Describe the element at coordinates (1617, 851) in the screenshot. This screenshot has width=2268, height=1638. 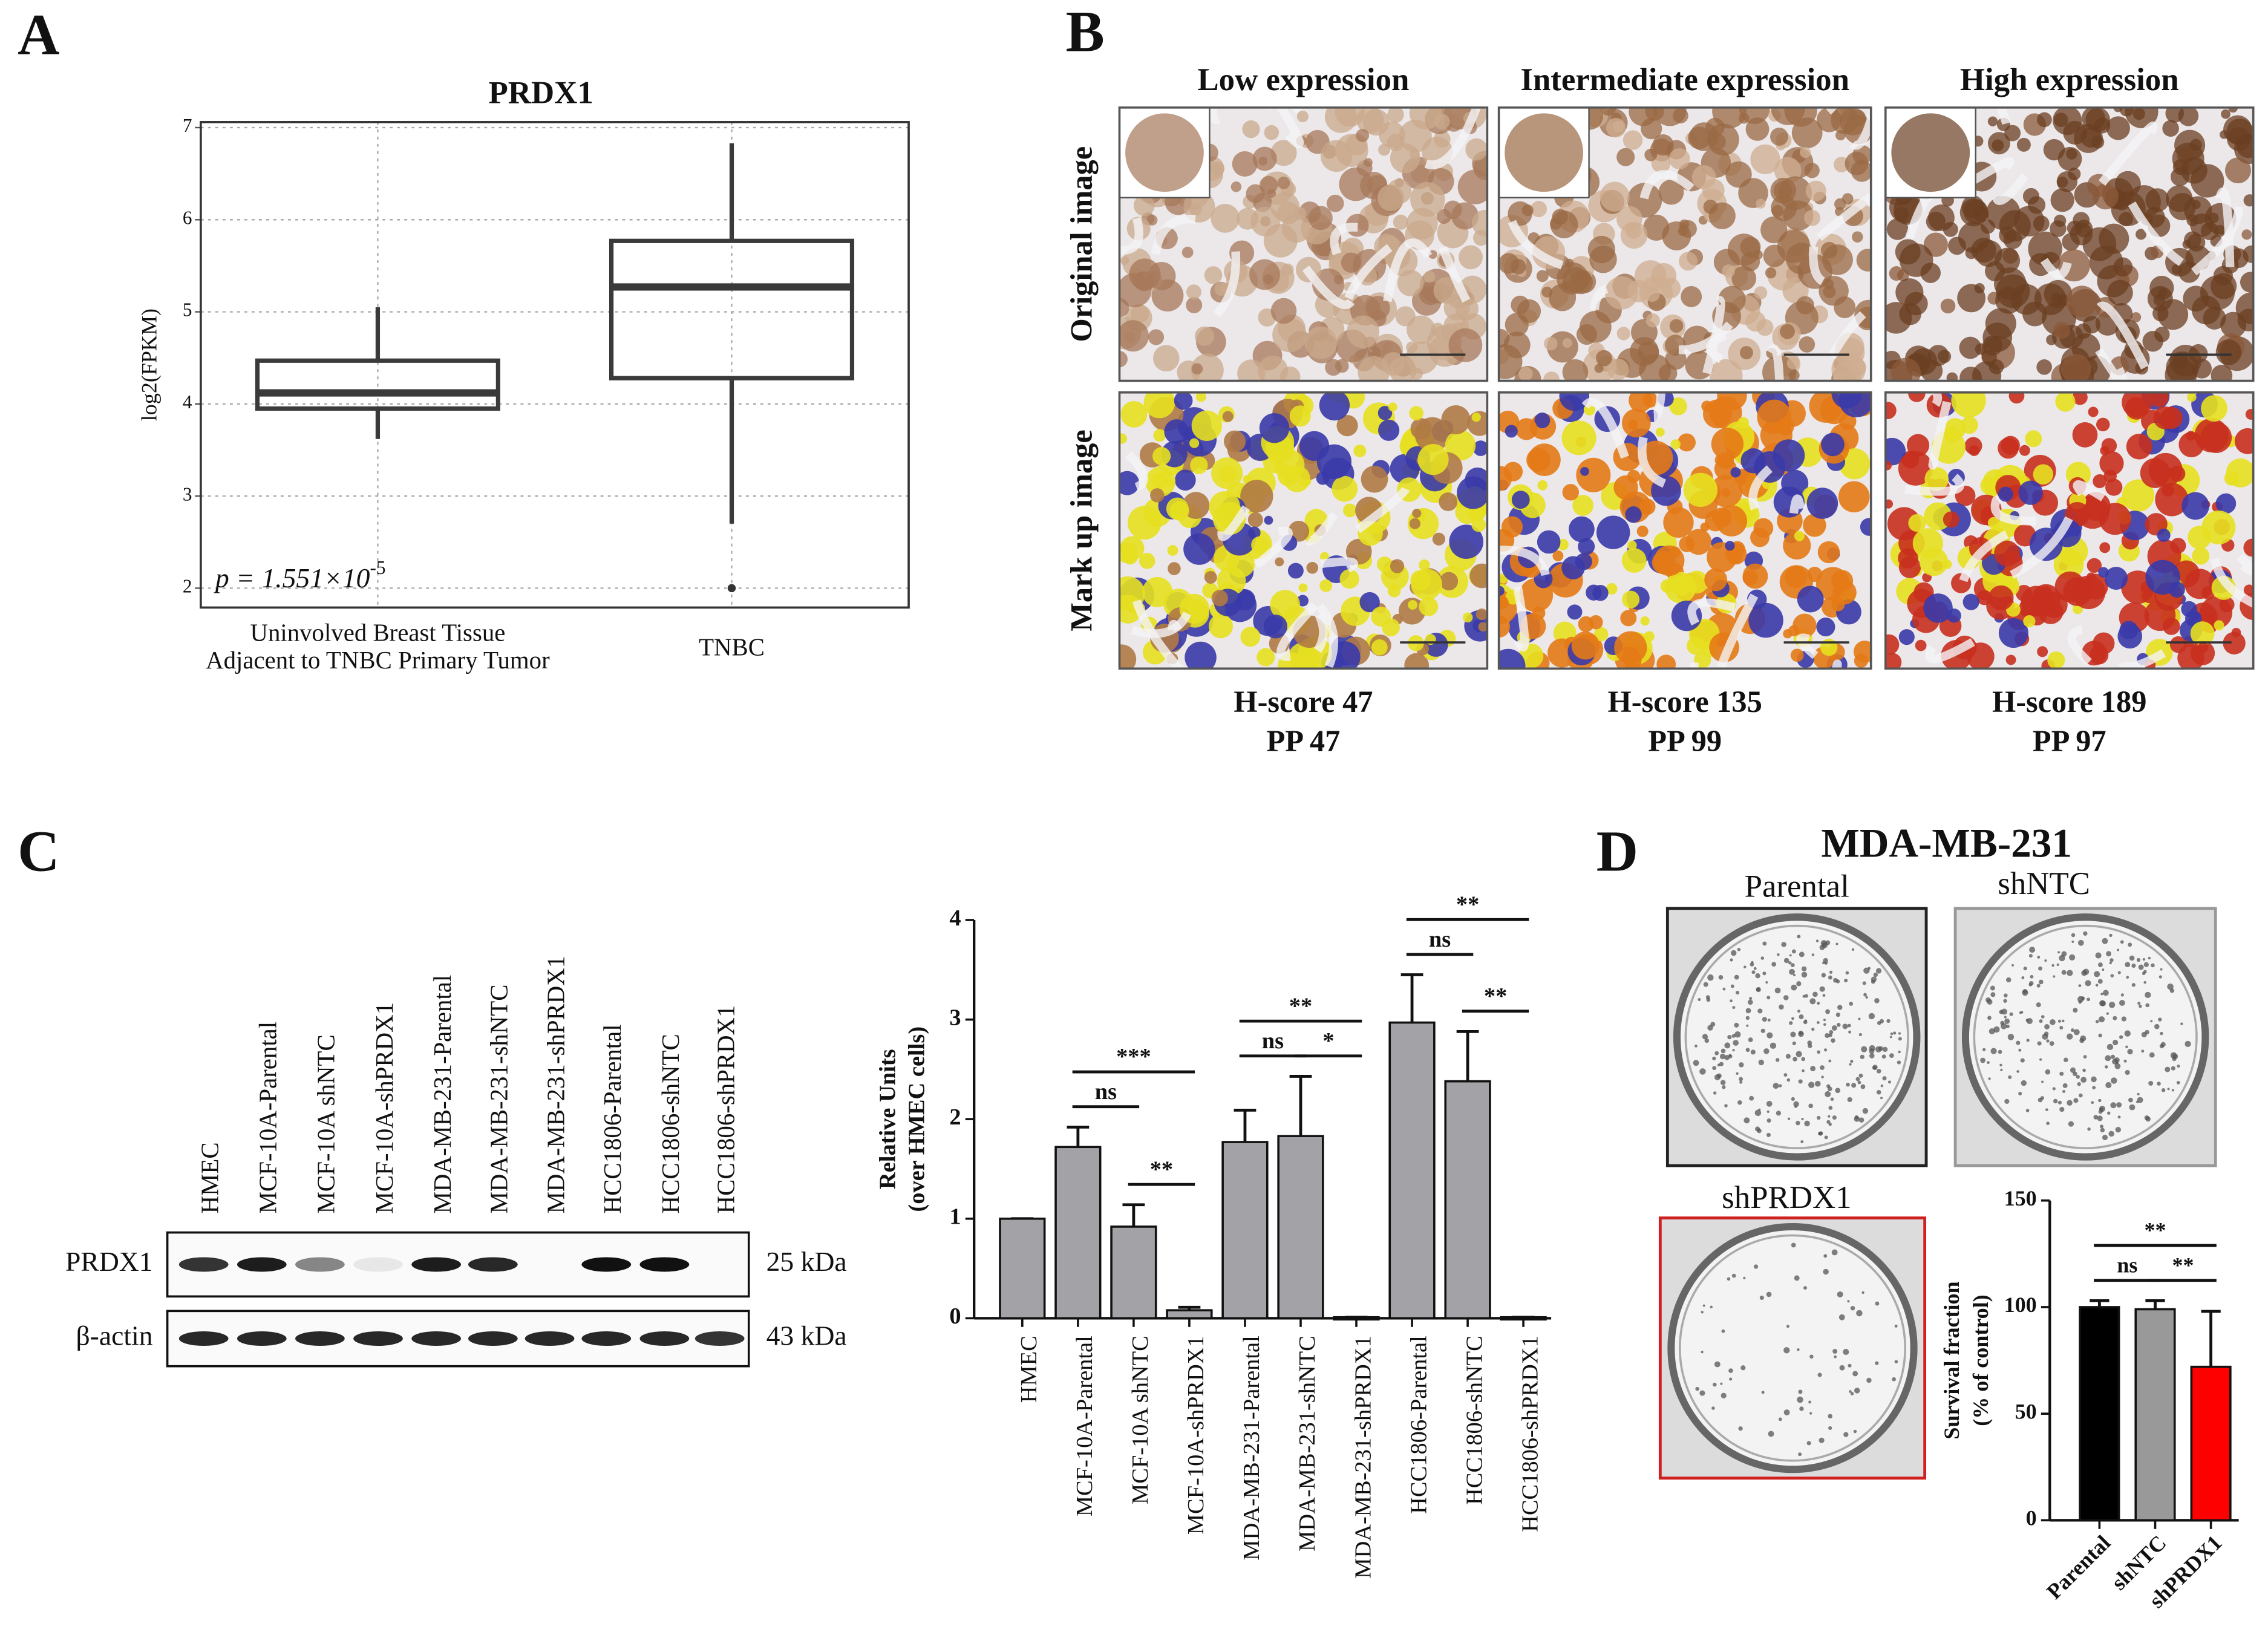
I see `panel-label: D` at that location.